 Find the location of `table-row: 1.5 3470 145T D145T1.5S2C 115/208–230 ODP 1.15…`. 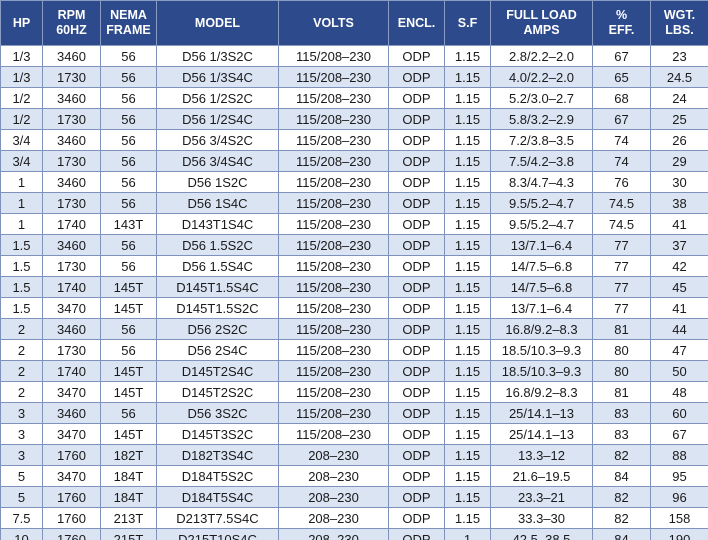

table-row: 1.5 3470 145T D145T1.5S2C 115/208–230 ODP 1.15… is located at coordinates (354, 308).